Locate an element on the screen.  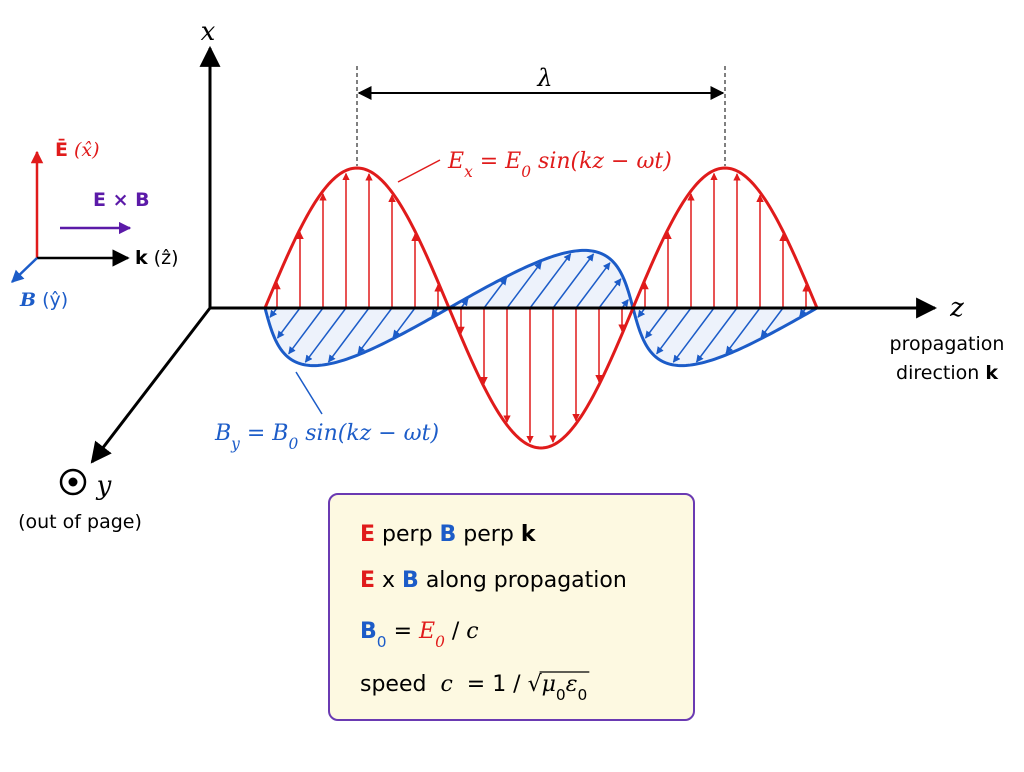
x-label: x is located at coordinates (208, 32).